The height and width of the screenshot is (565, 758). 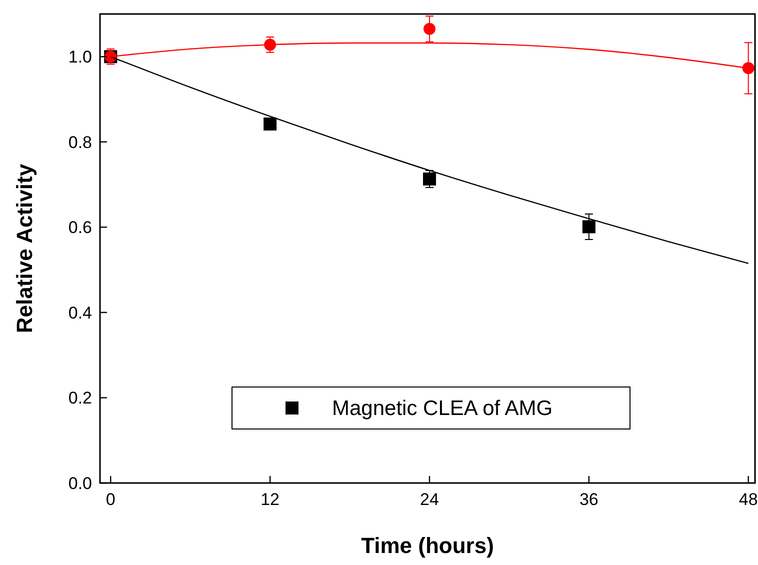 What do you see at coordinates (270, 499) in the screenshot?
I see `x-tick-label: 12` at bounding box center [270, 499].